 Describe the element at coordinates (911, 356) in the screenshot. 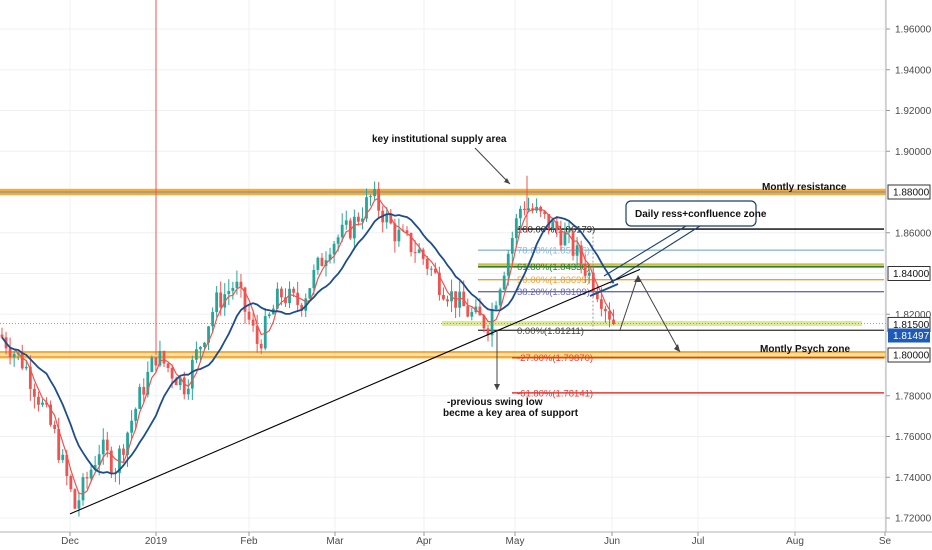

I see `price-tag-label: 1.80000` at that location.